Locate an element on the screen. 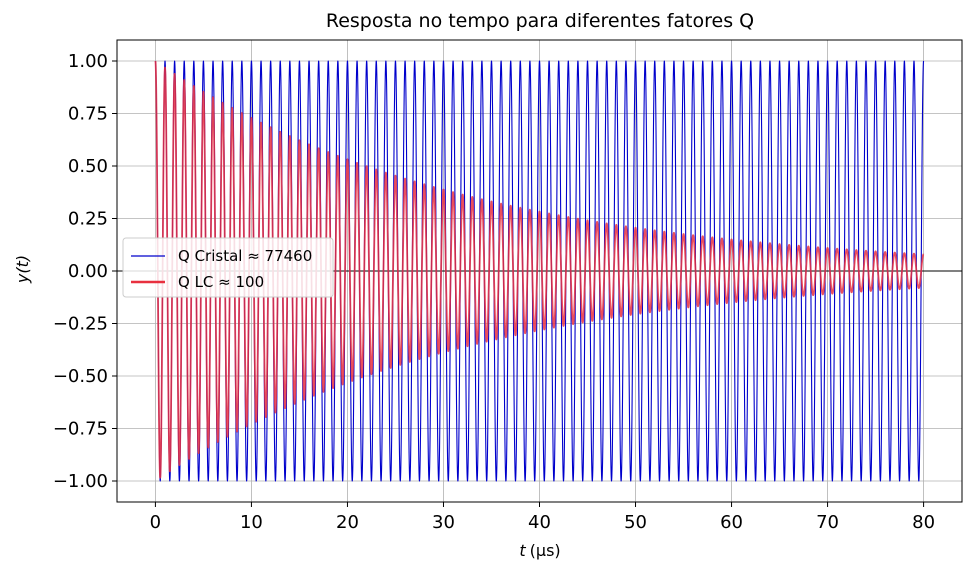 The height and width of the screenshot is (572, 971). x-tick-label: 30 is located at coordinates (443, 522).